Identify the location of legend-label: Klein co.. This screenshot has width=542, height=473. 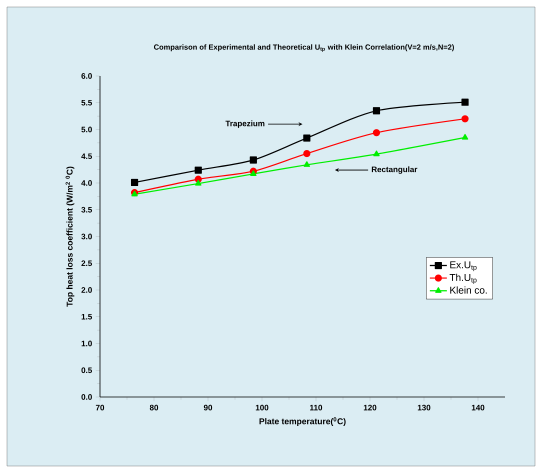
(468, 290).